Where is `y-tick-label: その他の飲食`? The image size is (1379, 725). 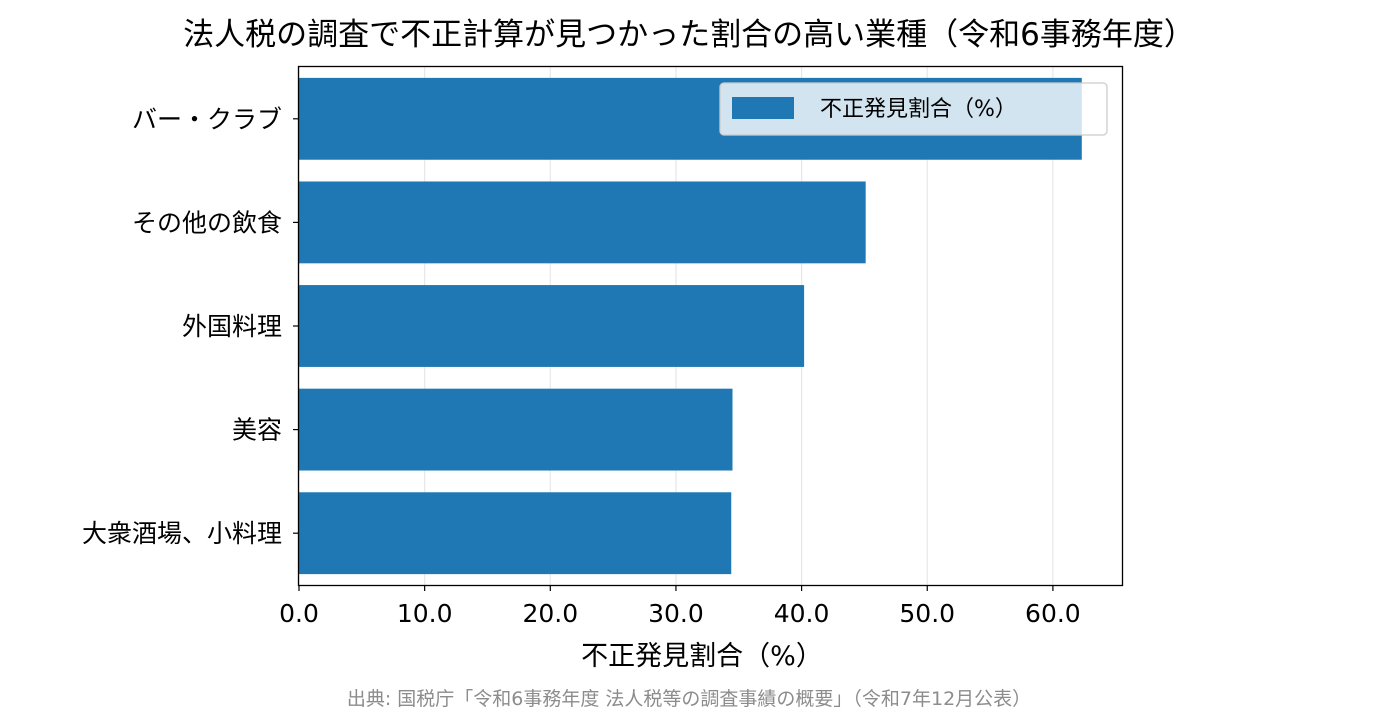 y-tick-label: その他の飲食 is located at coordinates (207, 222).